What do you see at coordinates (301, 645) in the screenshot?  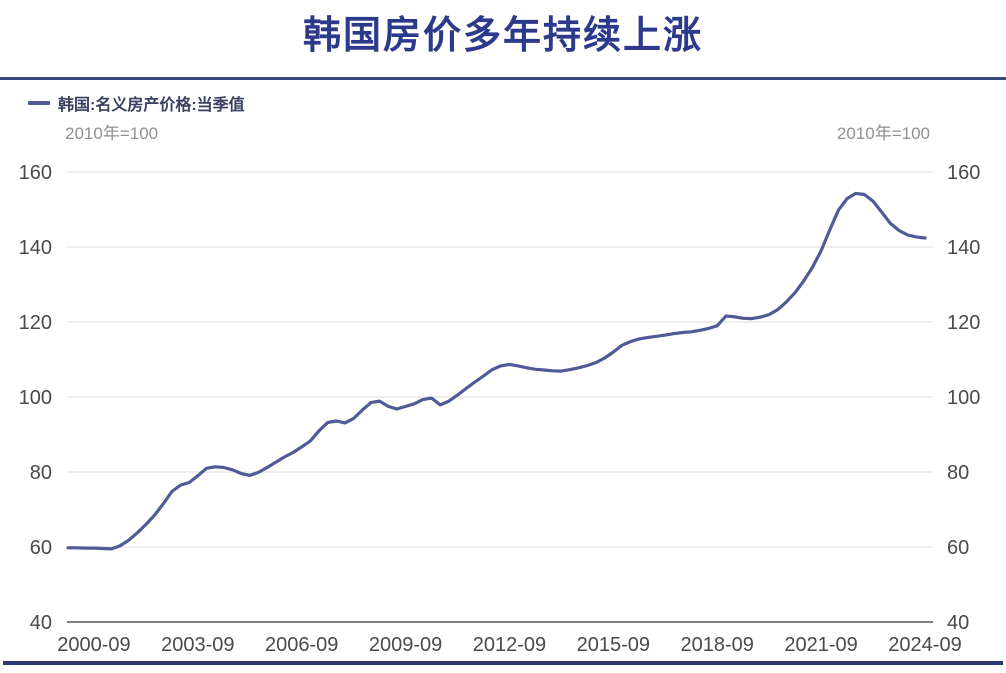 I see `x-axis-tick-label: 2006-09` at bounding box center [301, 645].